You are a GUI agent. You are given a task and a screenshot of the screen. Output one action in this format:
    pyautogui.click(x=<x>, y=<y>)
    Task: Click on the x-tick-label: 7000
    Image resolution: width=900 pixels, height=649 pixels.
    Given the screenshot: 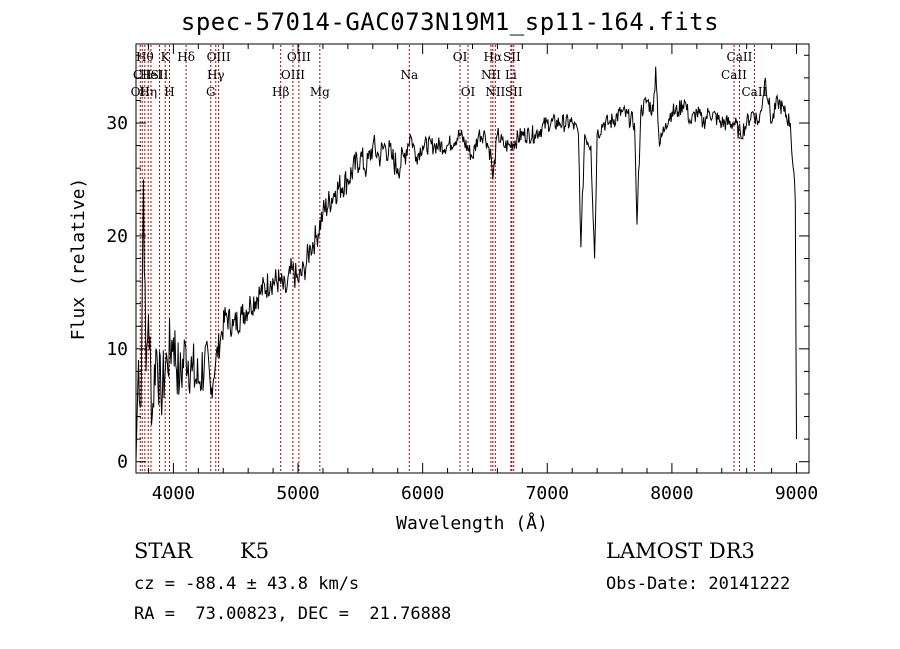 What is the action you would take?
    pyautogui.click(x=547, y=493)
    